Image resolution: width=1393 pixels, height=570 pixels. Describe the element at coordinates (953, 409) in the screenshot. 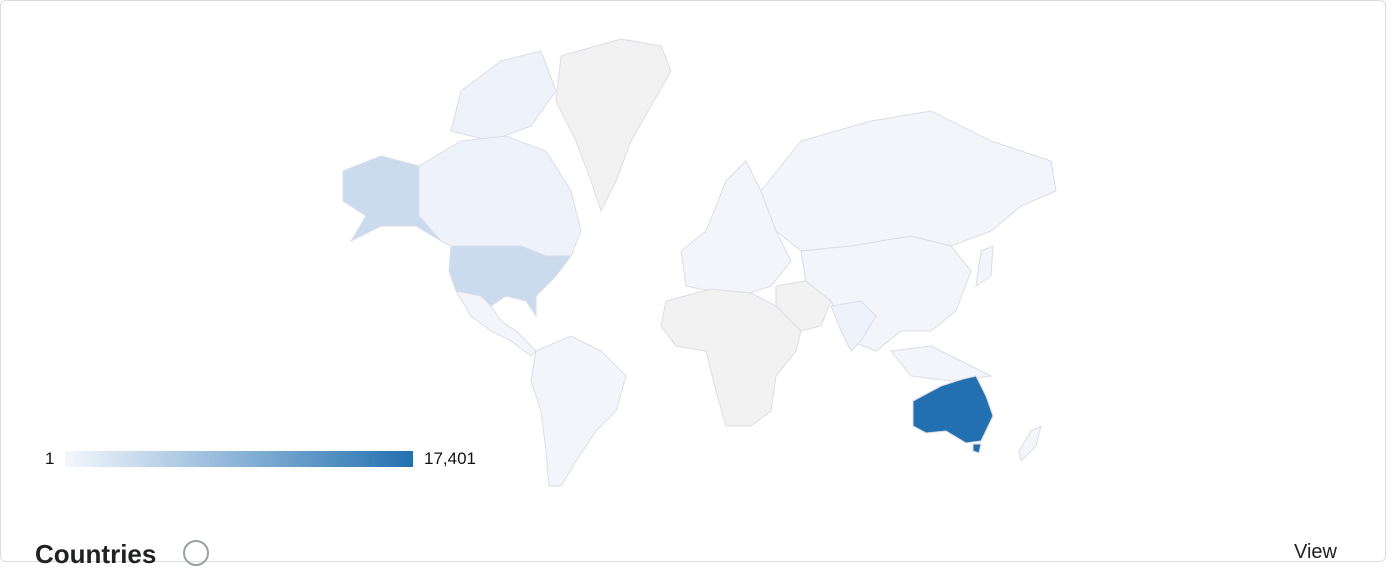

I see `region-australia` at that location.